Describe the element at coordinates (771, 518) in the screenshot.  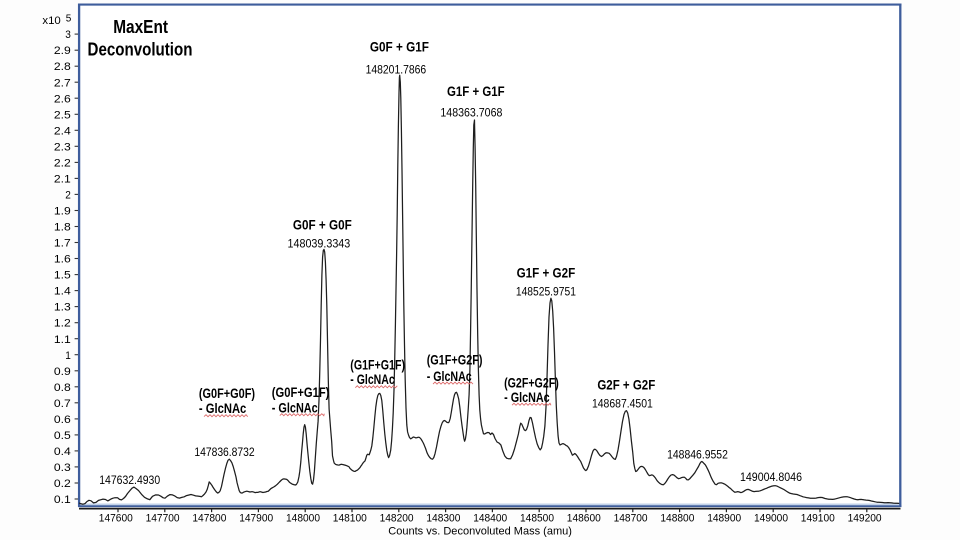
I see `svg-text: 149000` at that location.